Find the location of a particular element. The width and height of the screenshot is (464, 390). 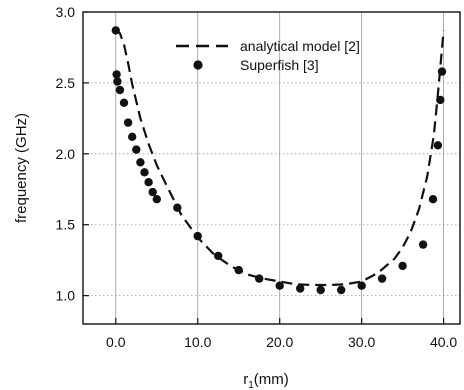

legend-marker-swatch is located at coordinates (198, 65).